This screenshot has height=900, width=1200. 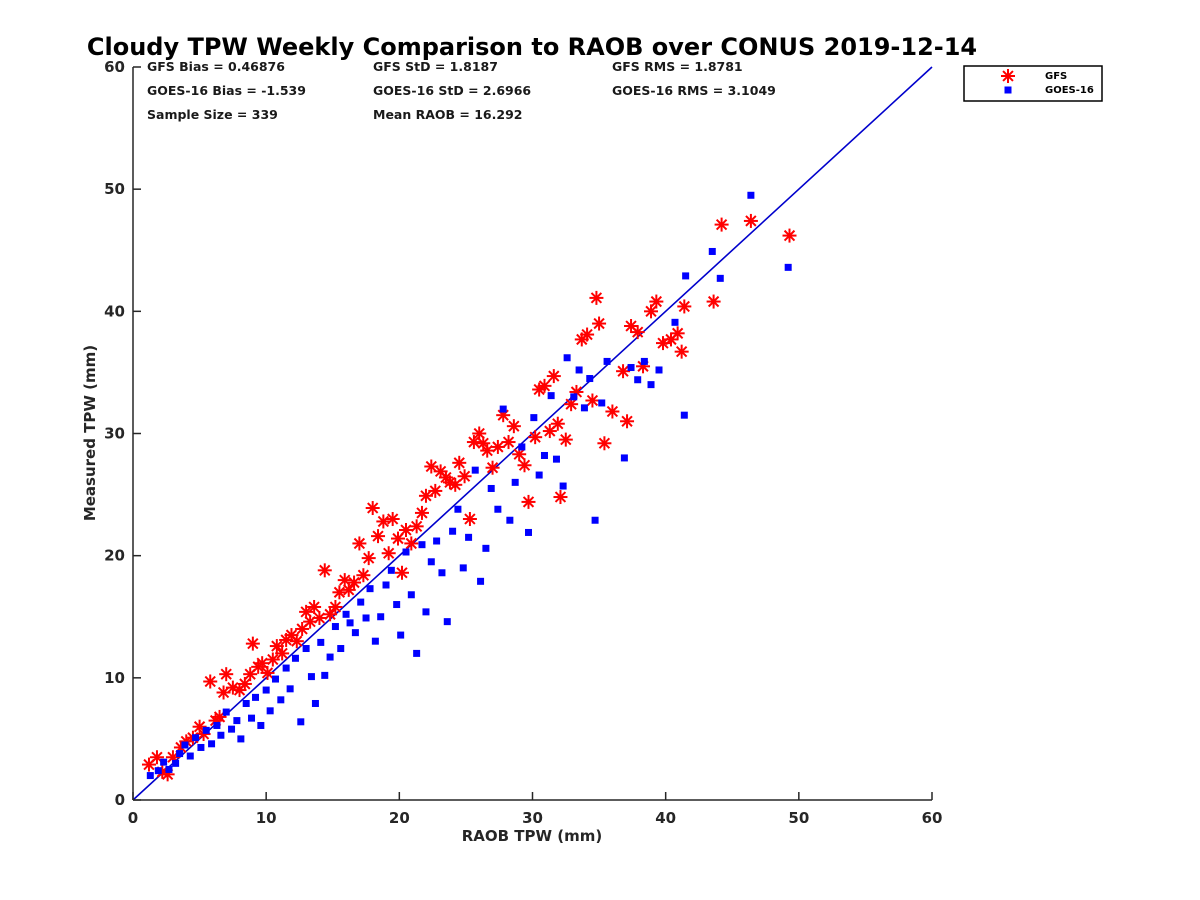 I want to click on stat-text: GFS Bias = 0.46876, so click(x=216, y=66).